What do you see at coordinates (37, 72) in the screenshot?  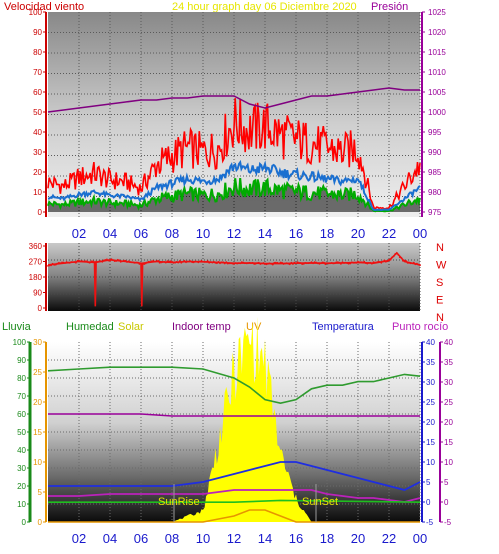 I see `wind-left-ticks-label: 70` at bounding box center [37, 72].